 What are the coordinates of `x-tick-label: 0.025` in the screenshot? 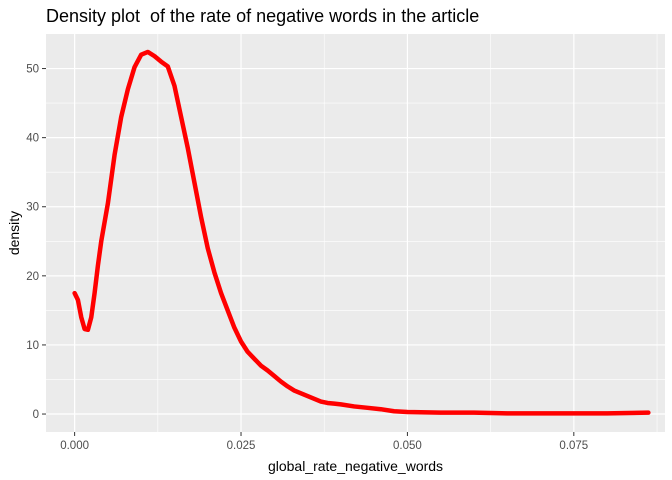 It's located at (241, 446).